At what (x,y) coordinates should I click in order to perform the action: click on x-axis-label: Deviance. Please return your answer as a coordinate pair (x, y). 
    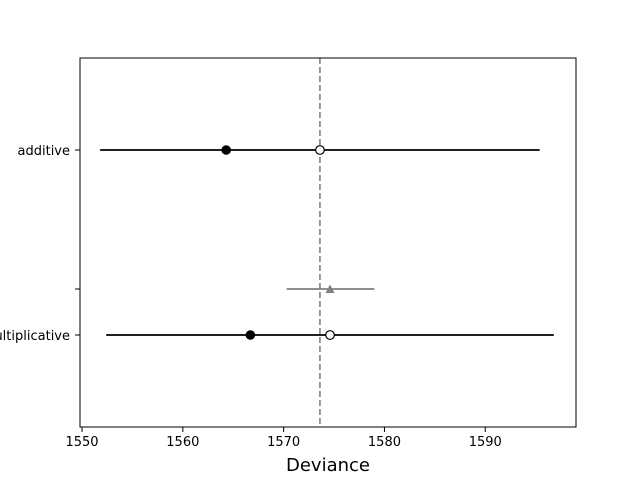
    Looking at the image, I should click on (328, 465).